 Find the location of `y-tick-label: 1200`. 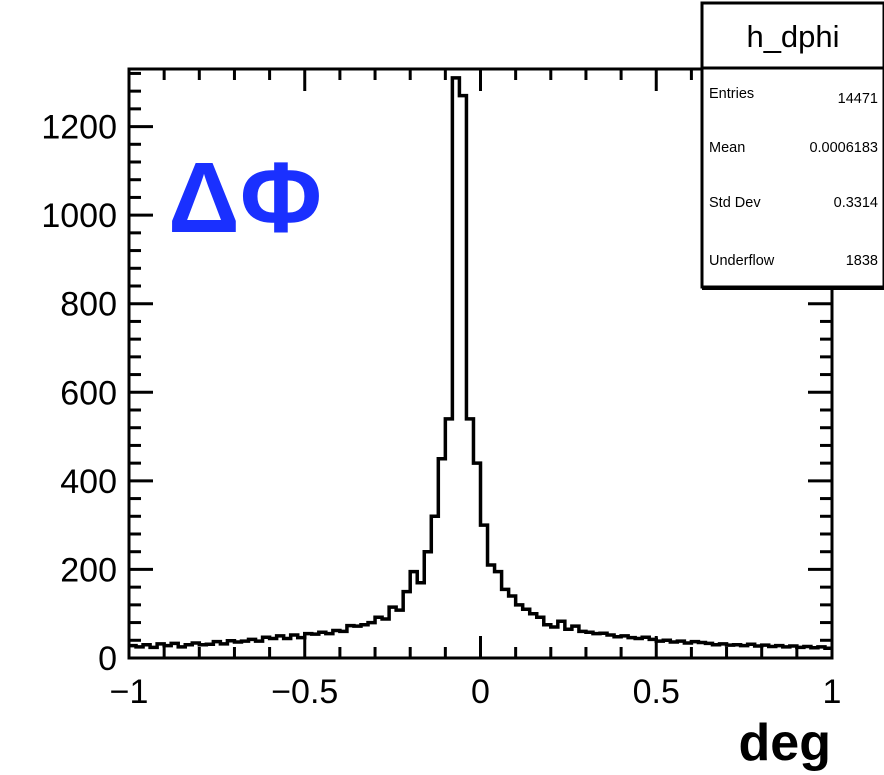

y-tick-label: 1200 is located at coordinates (79, 128).